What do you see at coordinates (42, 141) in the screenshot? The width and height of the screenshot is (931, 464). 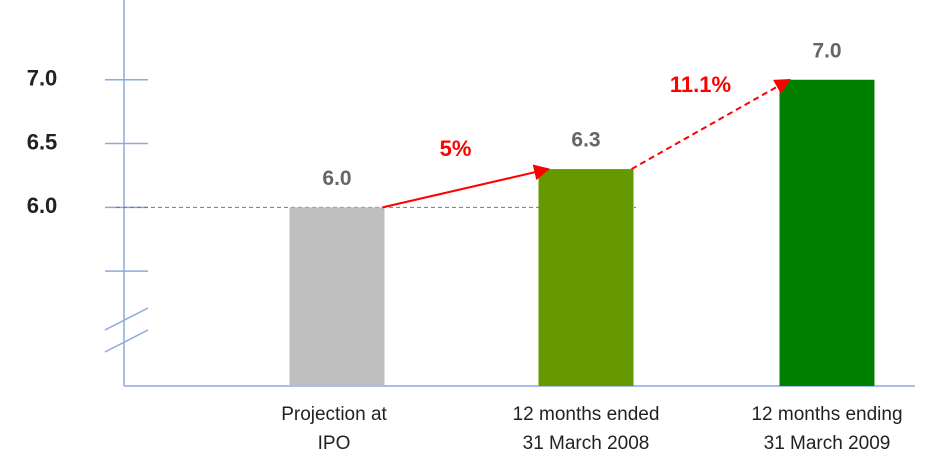 I see `y-tick-label: 6.5` at bounding box center [42, 141].